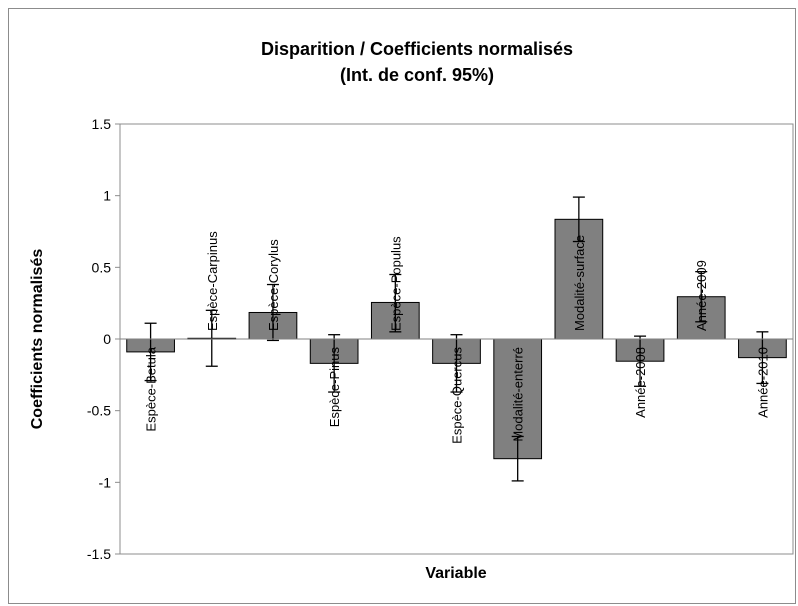 The height and width of the screenshot is (606, 798). I want to click on y-tick-label: 1.5, so click(102, 124).